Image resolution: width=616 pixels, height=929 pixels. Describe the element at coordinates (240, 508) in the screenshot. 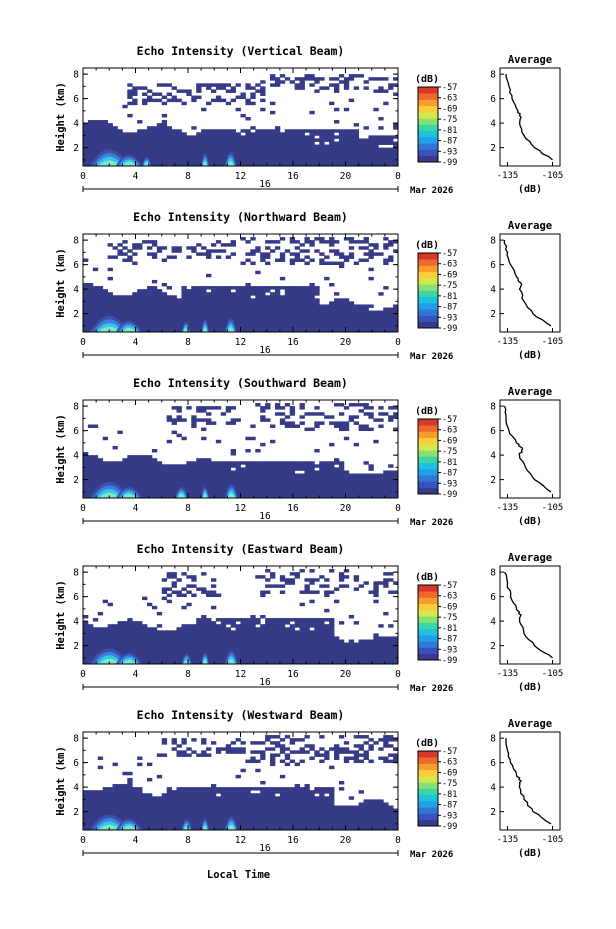

I see `x-tick-label: 12` at that location.